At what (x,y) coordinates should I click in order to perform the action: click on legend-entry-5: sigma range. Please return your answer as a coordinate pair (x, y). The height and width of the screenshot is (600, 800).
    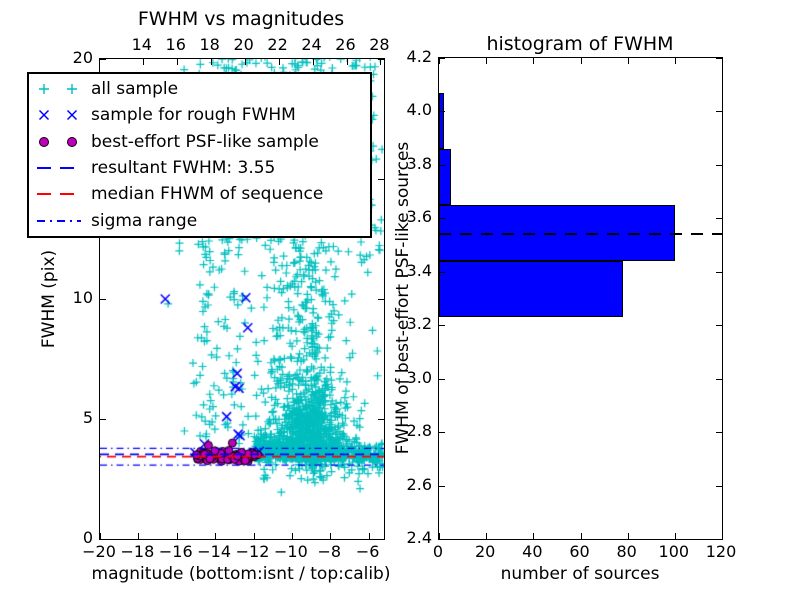
    Looking at the image, I should click on (199, 221).